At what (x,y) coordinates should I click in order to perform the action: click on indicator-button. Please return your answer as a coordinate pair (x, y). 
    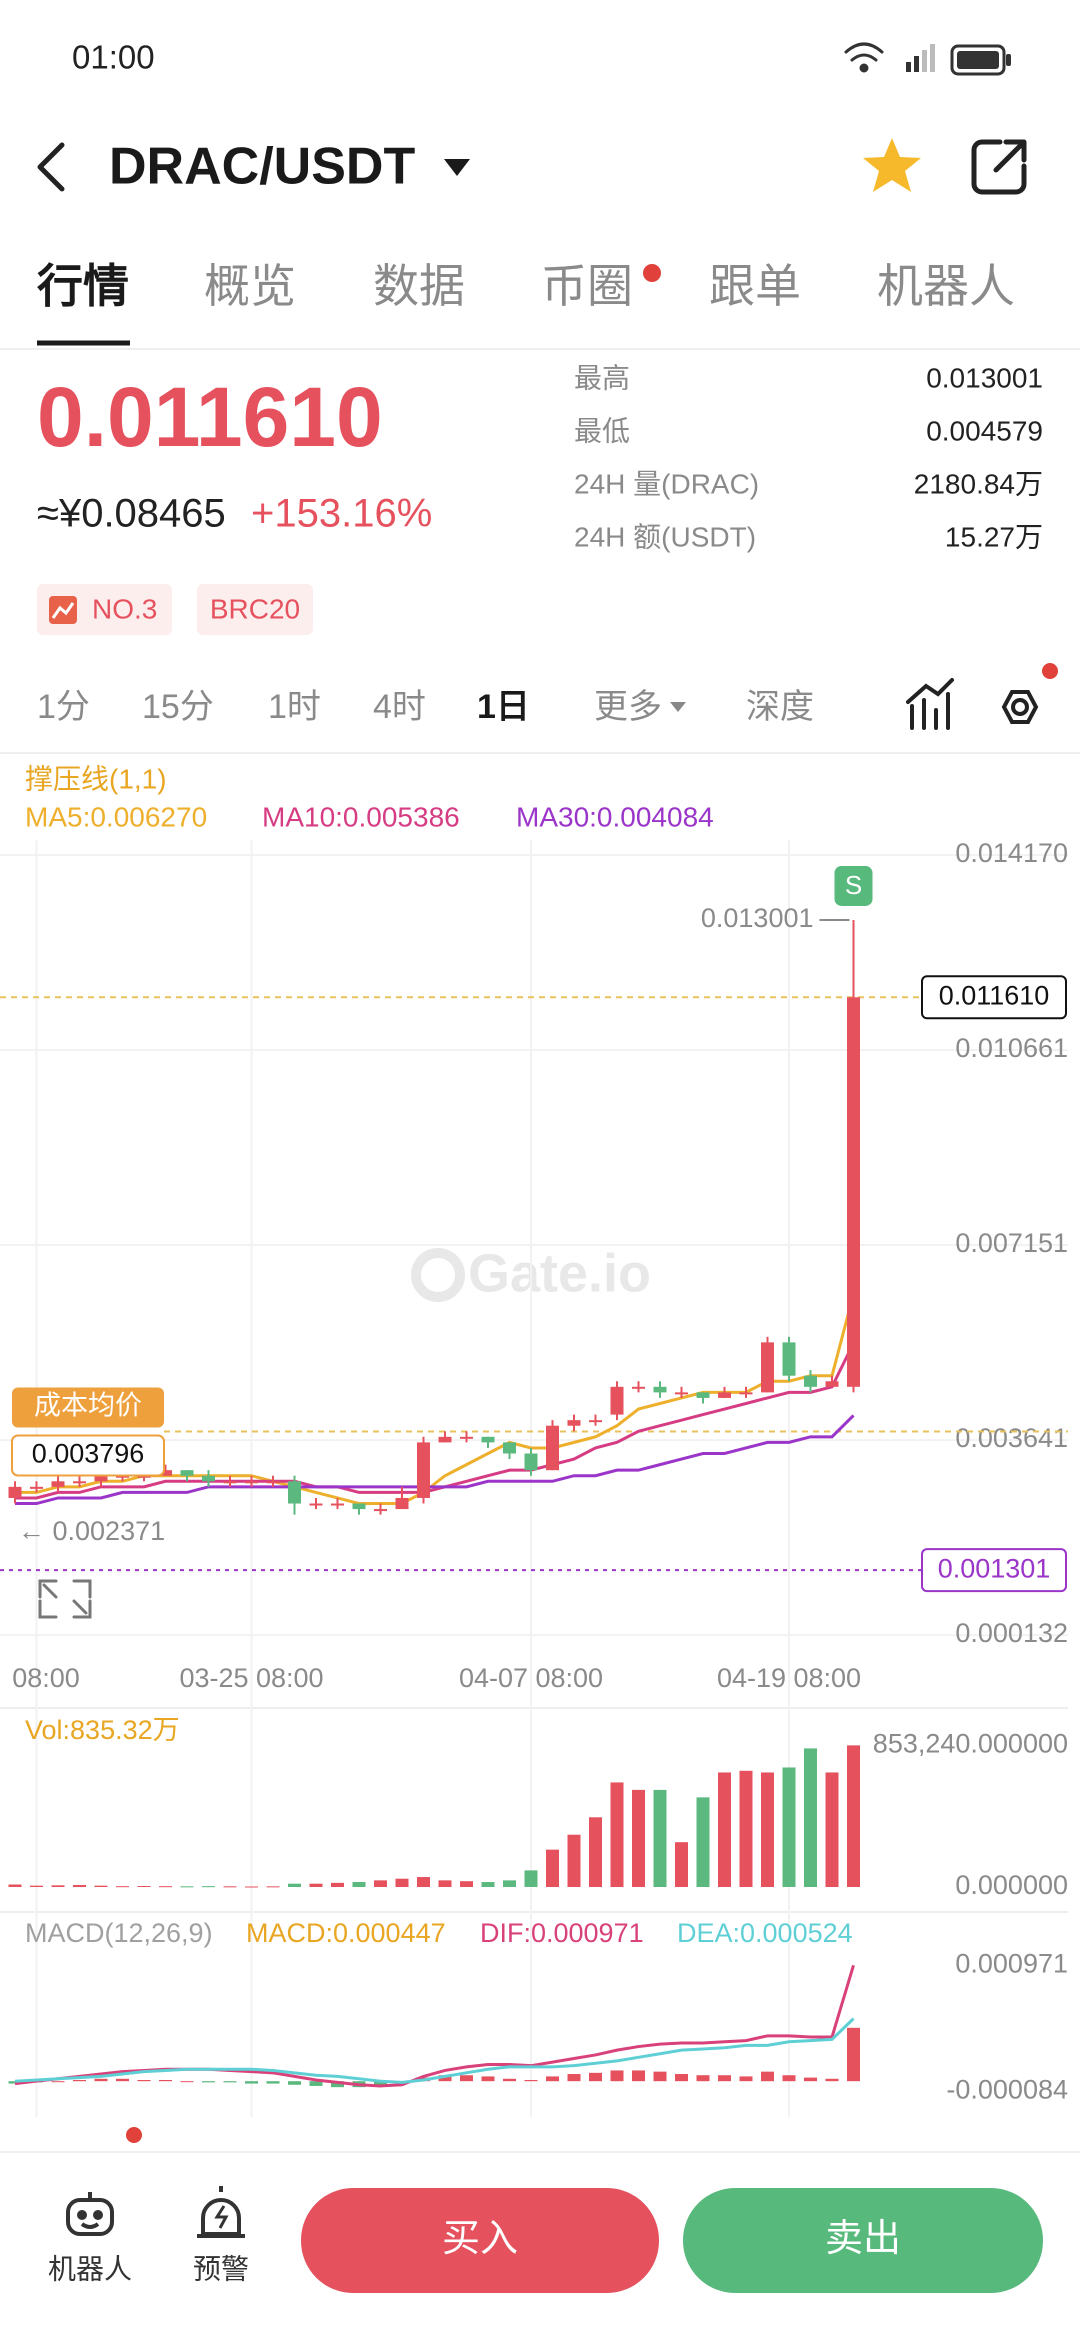
    Looking at the image, I should click on (930, 704).